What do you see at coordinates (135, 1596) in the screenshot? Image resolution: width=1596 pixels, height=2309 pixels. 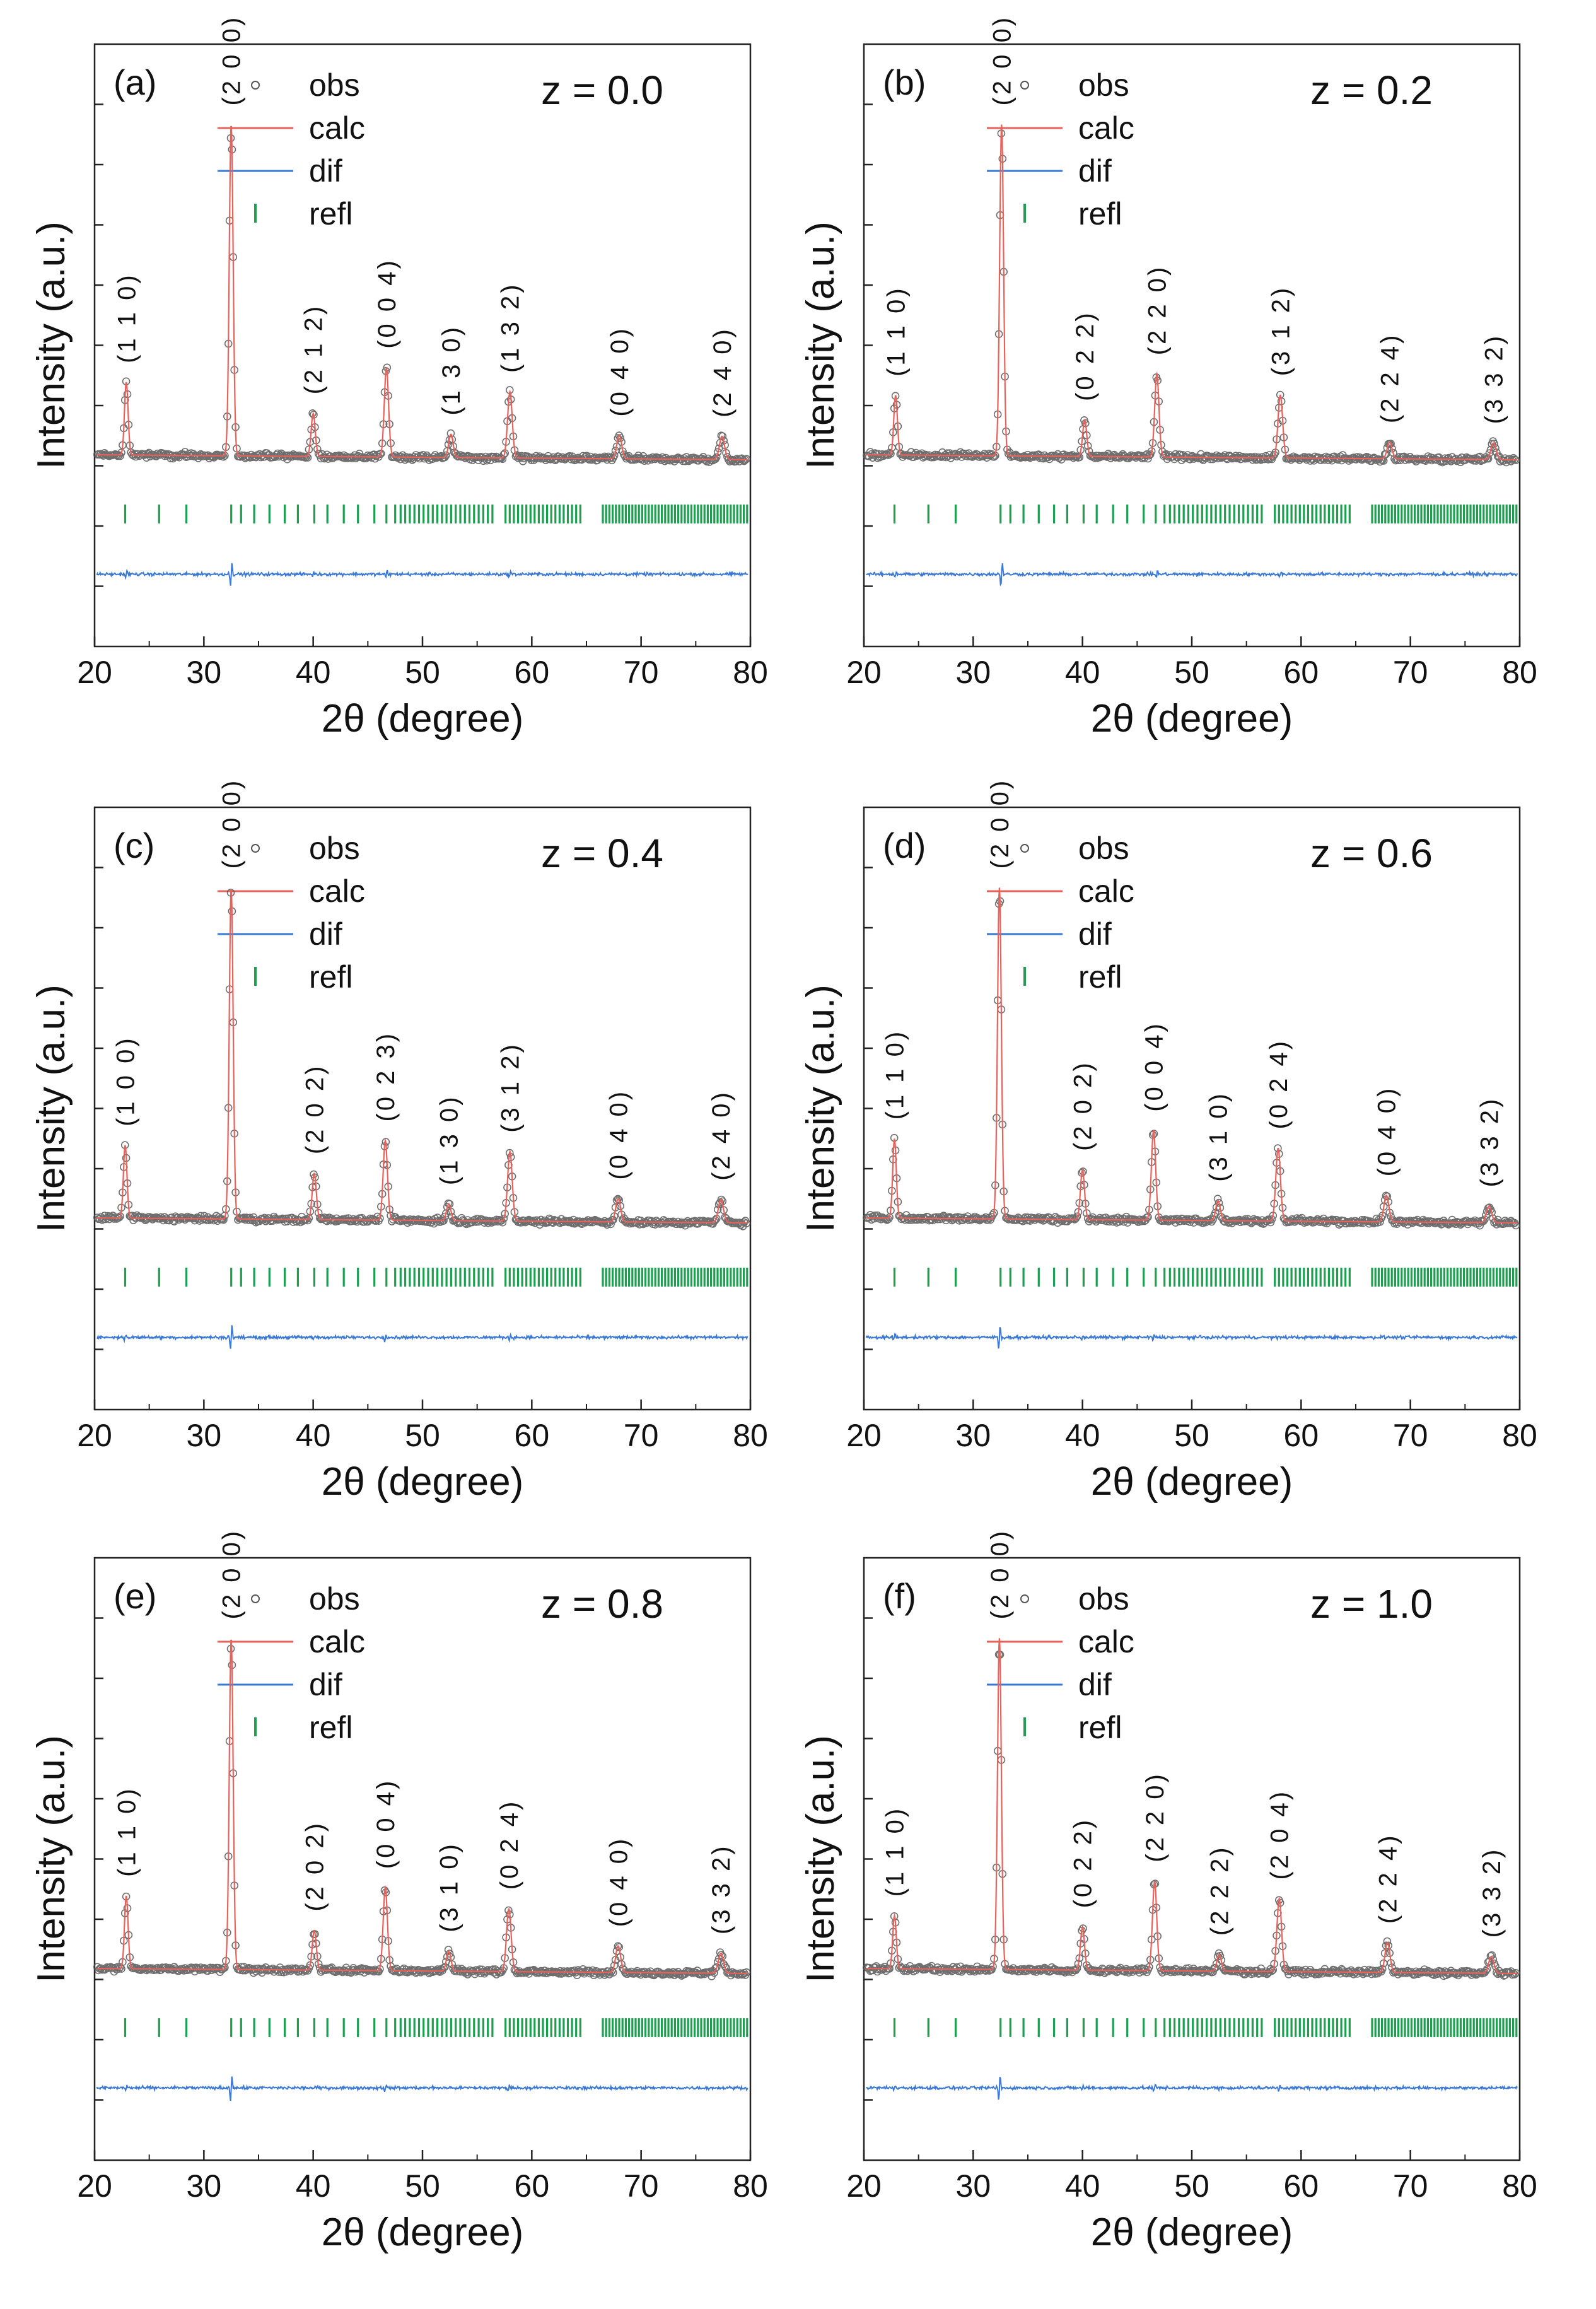 I see `panel-label: (e)` at bounding box center [135, 1596].